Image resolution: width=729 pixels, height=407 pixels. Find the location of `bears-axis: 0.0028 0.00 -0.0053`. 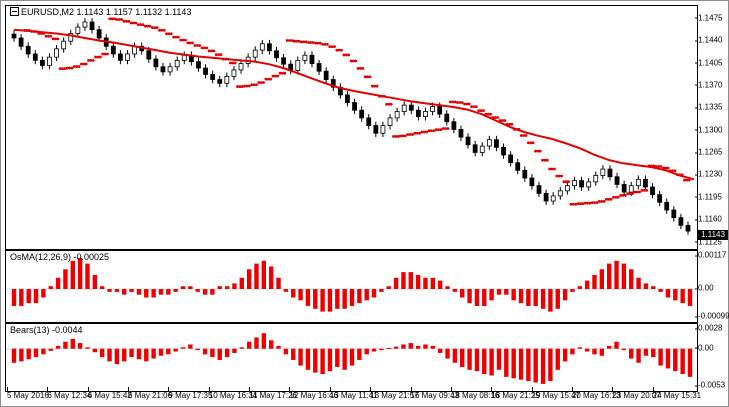

bears-axis: 0.0028 0.00 -0.0053 is located at coordinates (711, 356).